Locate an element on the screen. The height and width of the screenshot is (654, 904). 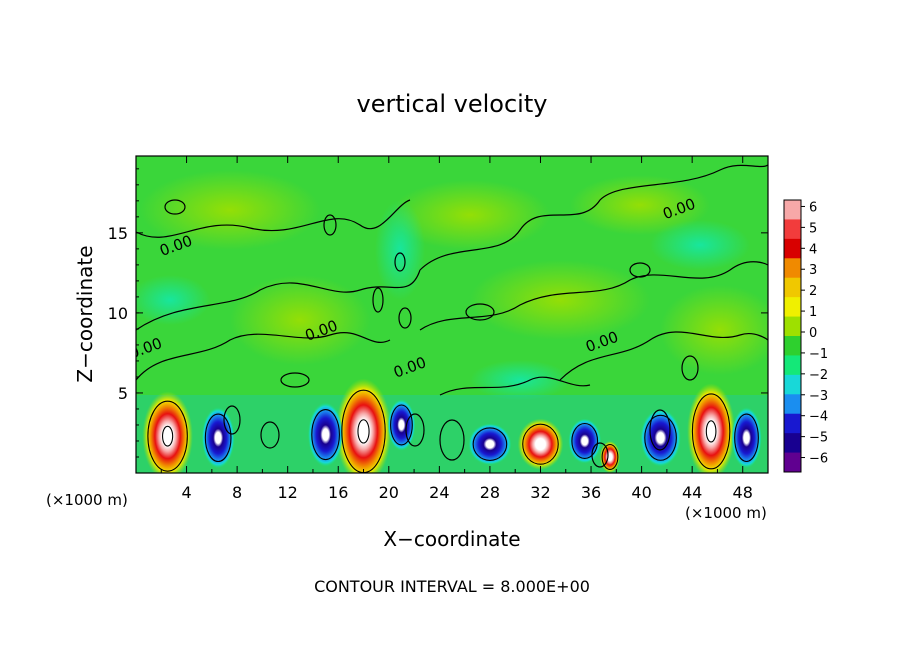
cell-group is located at coordinates (452, 425).